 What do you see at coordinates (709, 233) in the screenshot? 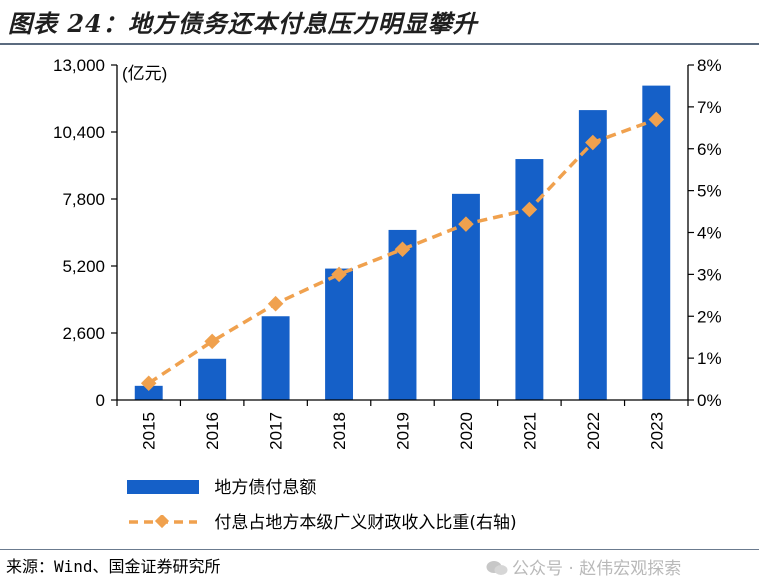
I see `right-axis-tick-label: 4%` at bounding box center [709, 233].